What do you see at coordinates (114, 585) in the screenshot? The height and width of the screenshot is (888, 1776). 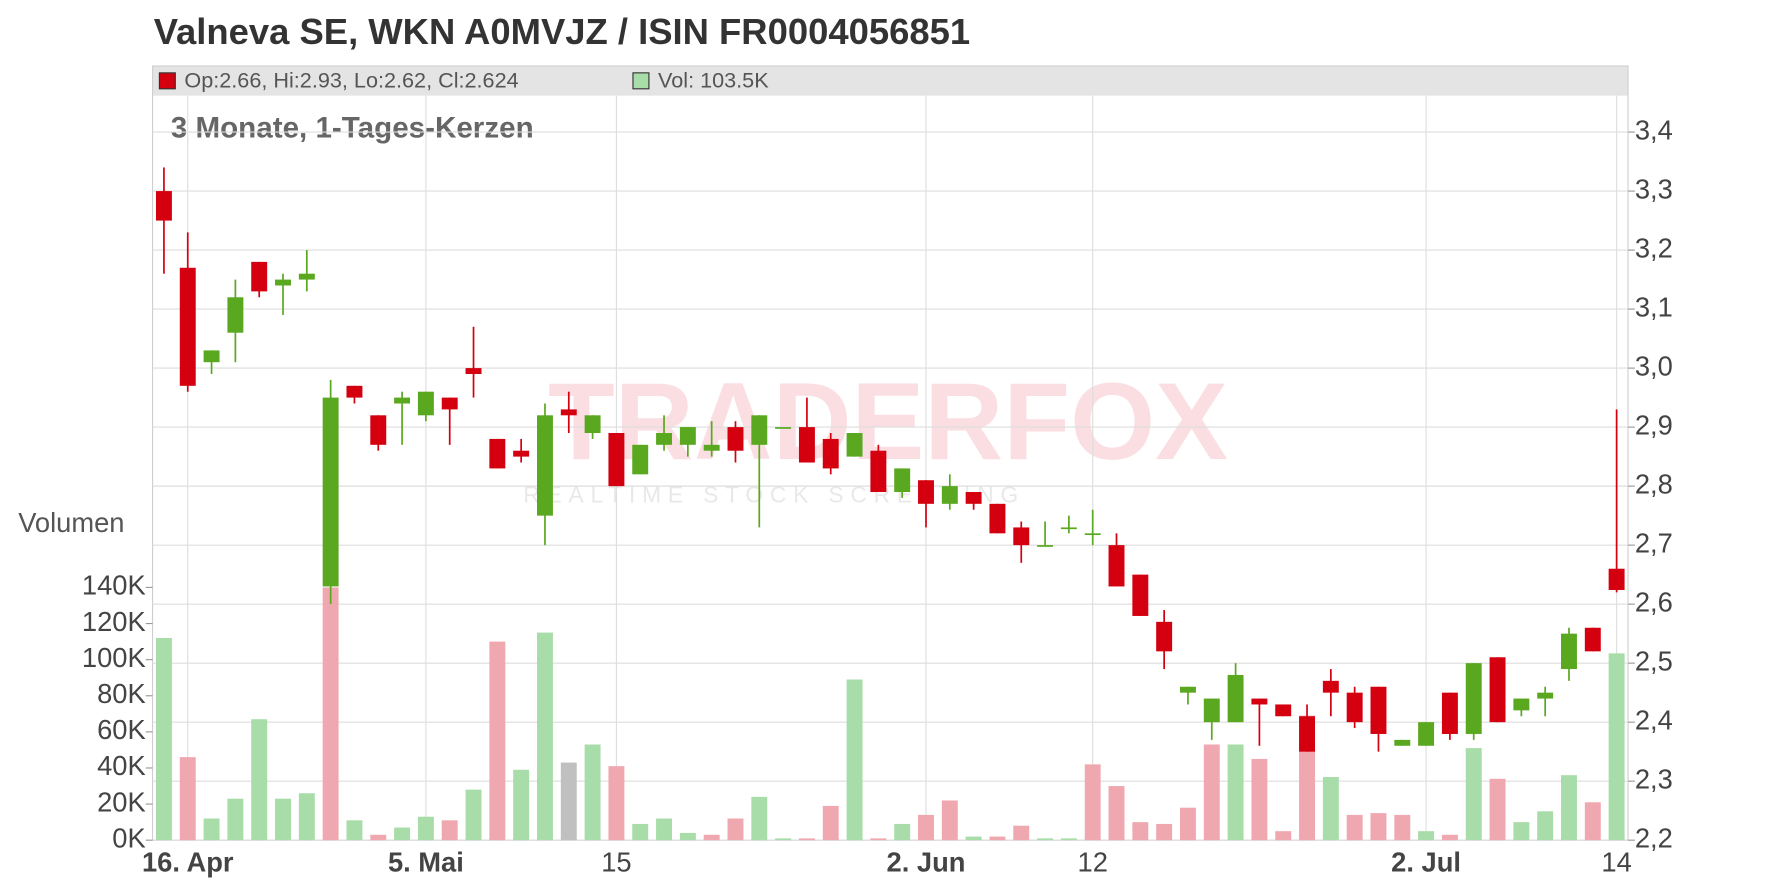 I see `y2-tick-label: 140K` at bounding box center [114, 585].